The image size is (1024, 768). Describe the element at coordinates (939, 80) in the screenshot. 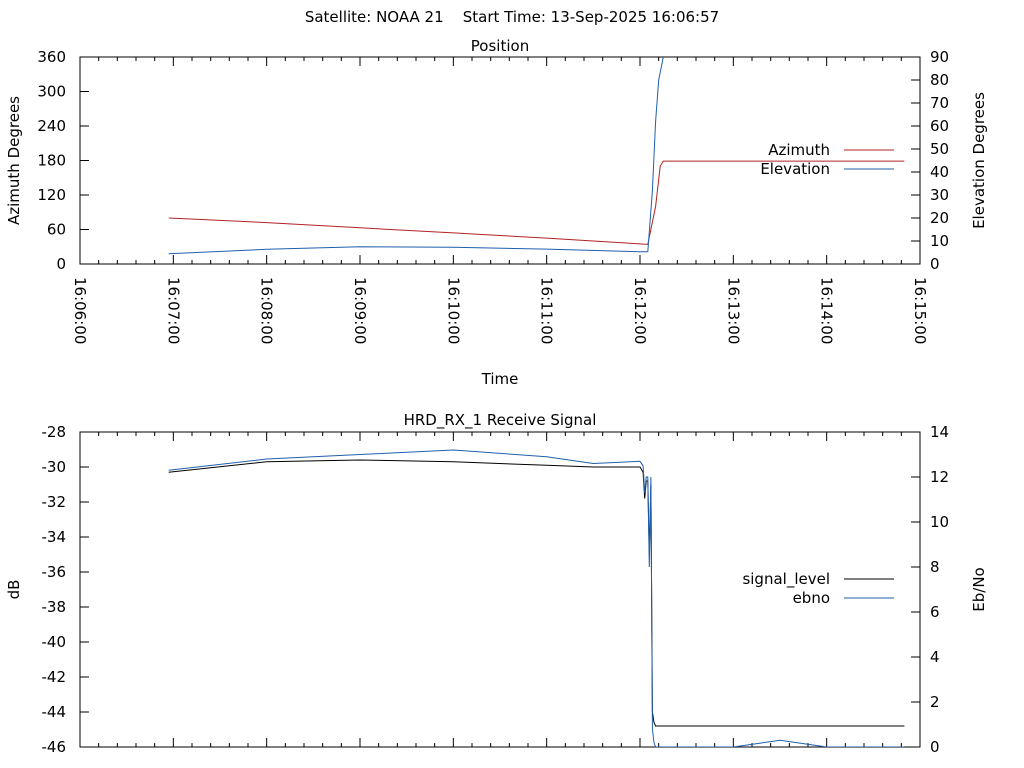

I see `y2-tick-label: 80` at that location.